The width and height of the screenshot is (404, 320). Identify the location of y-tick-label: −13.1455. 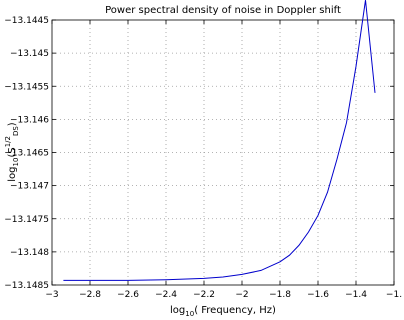
(26, 87).